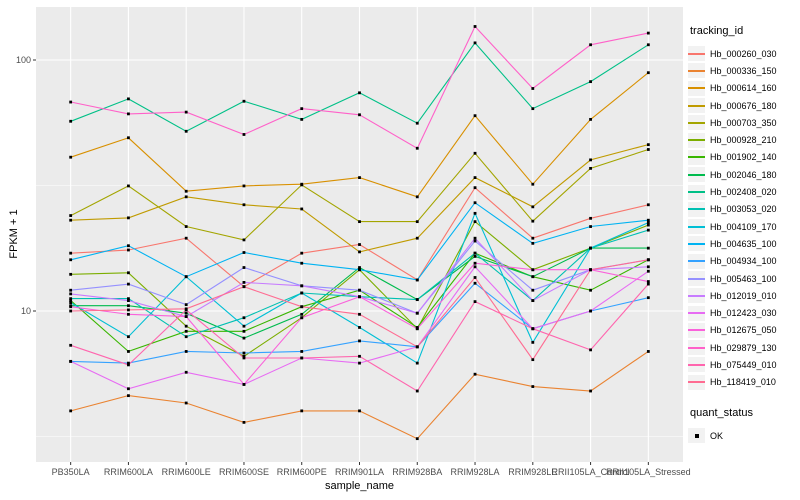  I want to click on legend-item: Hb_000614_160, so click(744, 88).